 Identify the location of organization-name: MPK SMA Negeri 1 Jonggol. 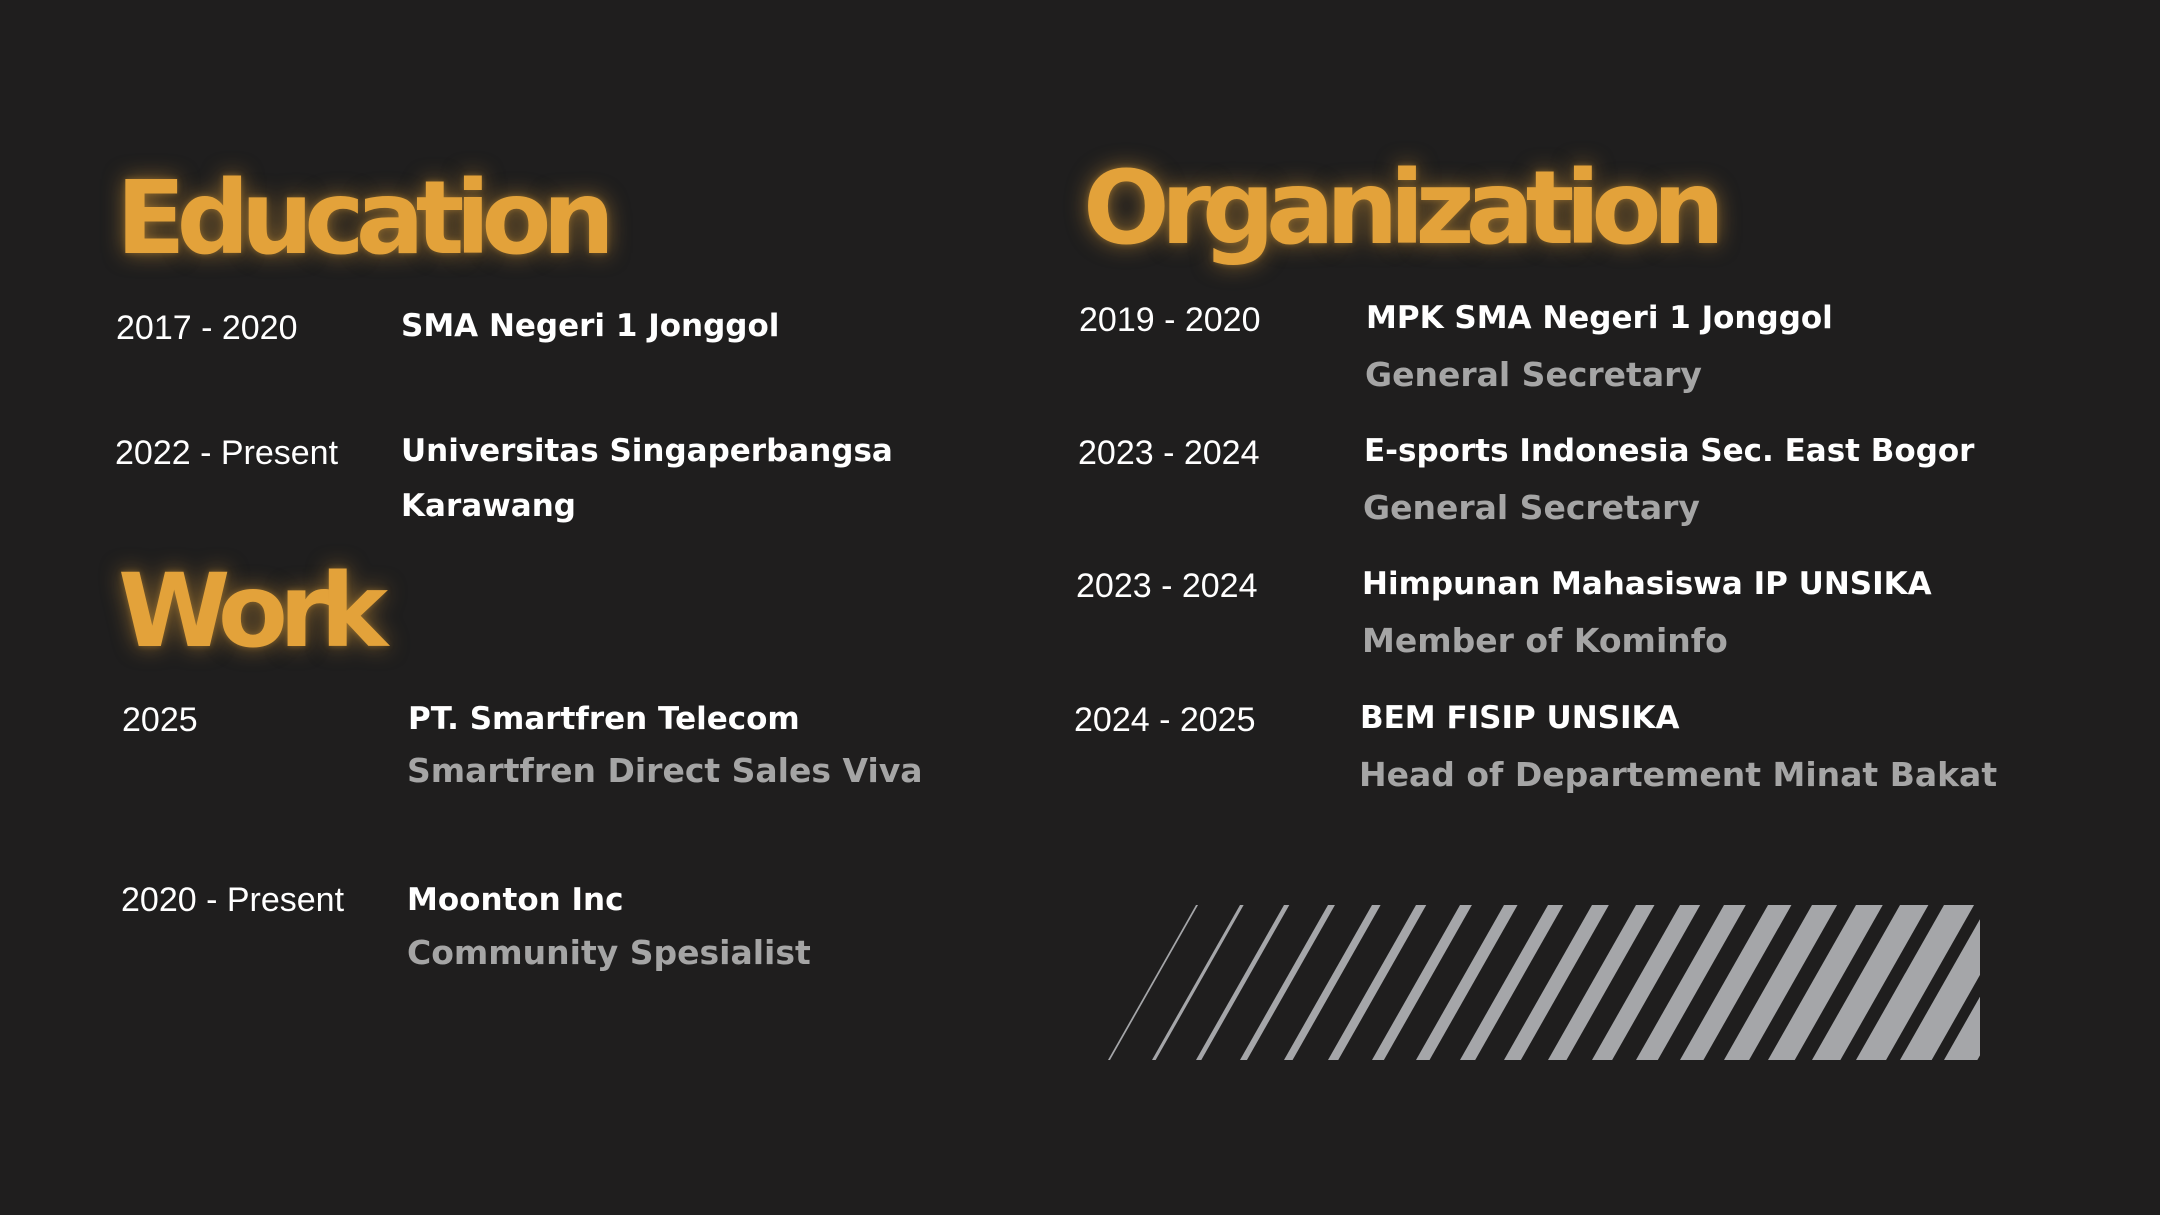
(1599, 318).